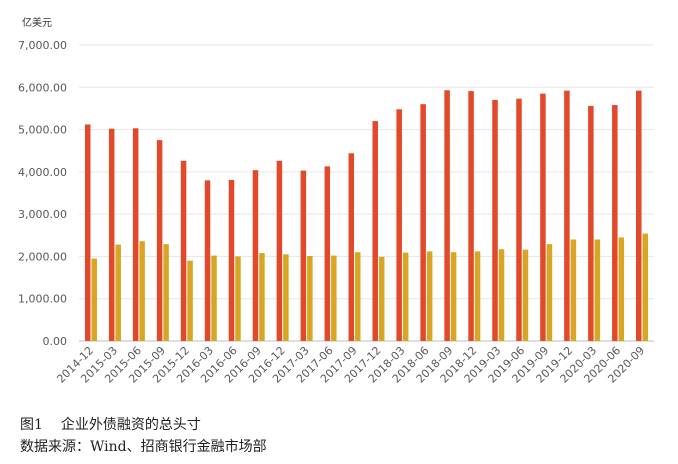 The width and height of the screenshot is (678, 464). What do you see at coordinates (37, 23) in the screenshot?
I see `y-axis-unit-label: 亿美元` at bounding box center [37, 23].